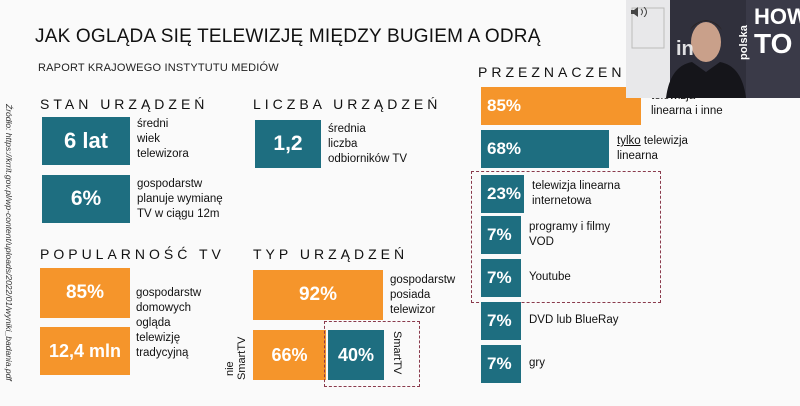 This screenshot has height=406, width=800. I want to click on chart-title: PRZEZNACZENIE, so click(562, 72).